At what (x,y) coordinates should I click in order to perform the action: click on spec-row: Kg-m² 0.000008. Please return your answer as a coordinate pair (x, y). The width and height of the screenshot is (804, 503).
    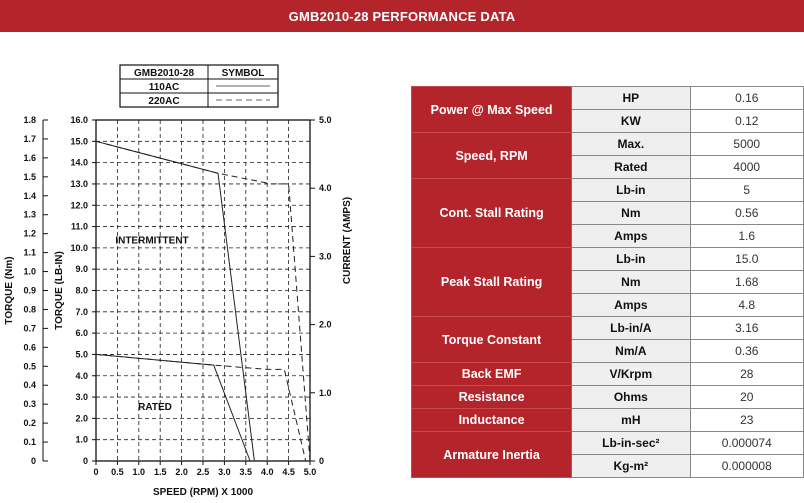
    Looking at the image, I should click on (608, 466).